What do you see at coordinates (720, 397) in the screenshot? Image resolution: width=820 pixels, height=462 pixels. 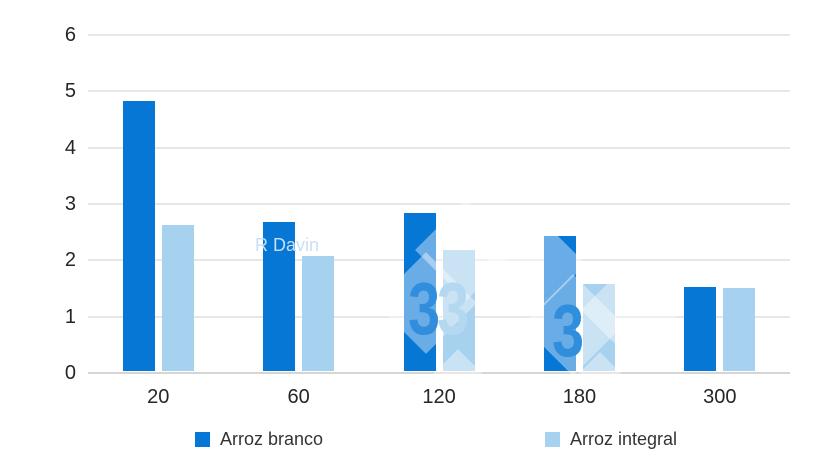 I see `x-tick-label-300: 300` at bounding box center [720, 397].